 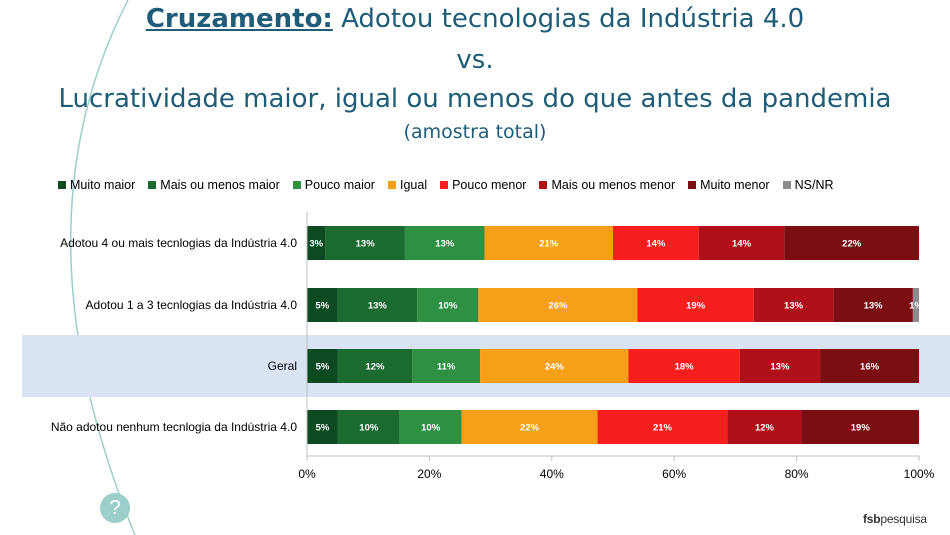 I want to click on question-mark-icon: ?, so click(x=115, y=508).